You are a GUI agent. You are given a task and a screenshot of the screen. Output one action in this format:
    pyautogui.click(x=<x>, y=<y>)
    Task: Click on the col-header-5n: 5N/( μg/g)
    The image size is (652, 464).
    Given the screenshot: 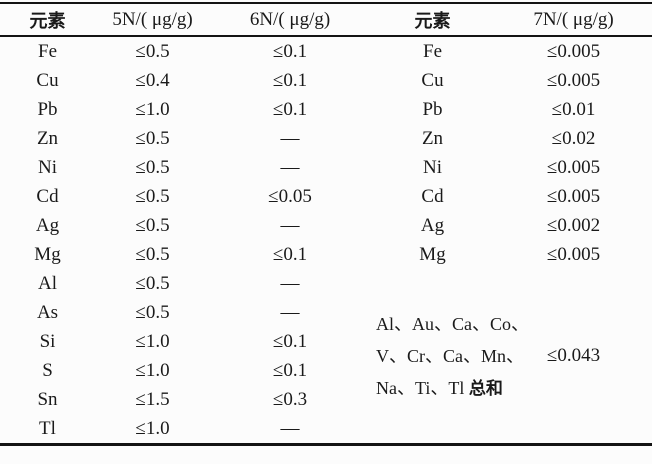 What is the action you would take?
    pyautogui.click(x=152, y=20)
    